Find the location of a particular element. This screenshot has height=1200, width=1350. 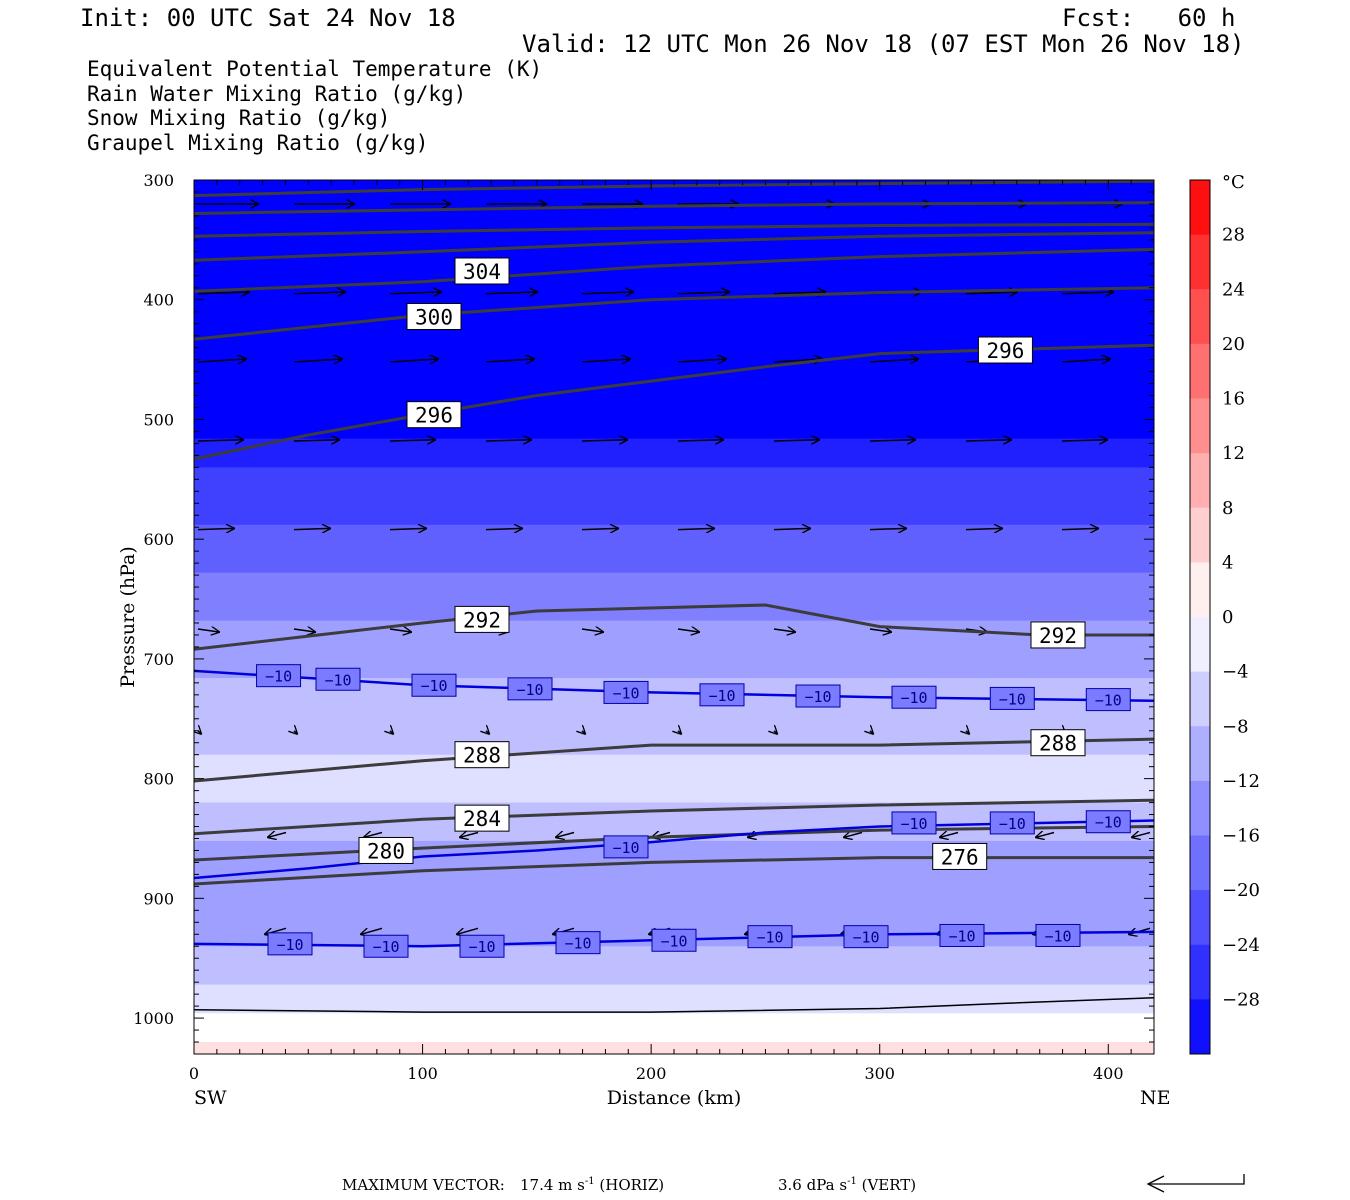

surface-line is located at coordinates (674, 1004).